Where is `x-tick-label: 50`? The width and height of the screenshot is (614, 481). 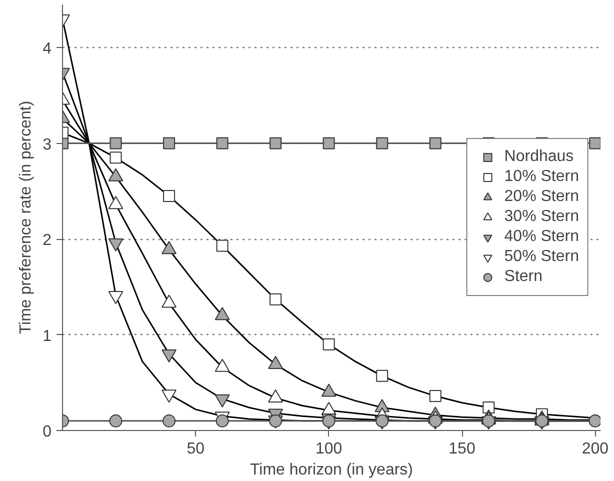
x-tick-label: 50 is located at coordinates (195, 449).